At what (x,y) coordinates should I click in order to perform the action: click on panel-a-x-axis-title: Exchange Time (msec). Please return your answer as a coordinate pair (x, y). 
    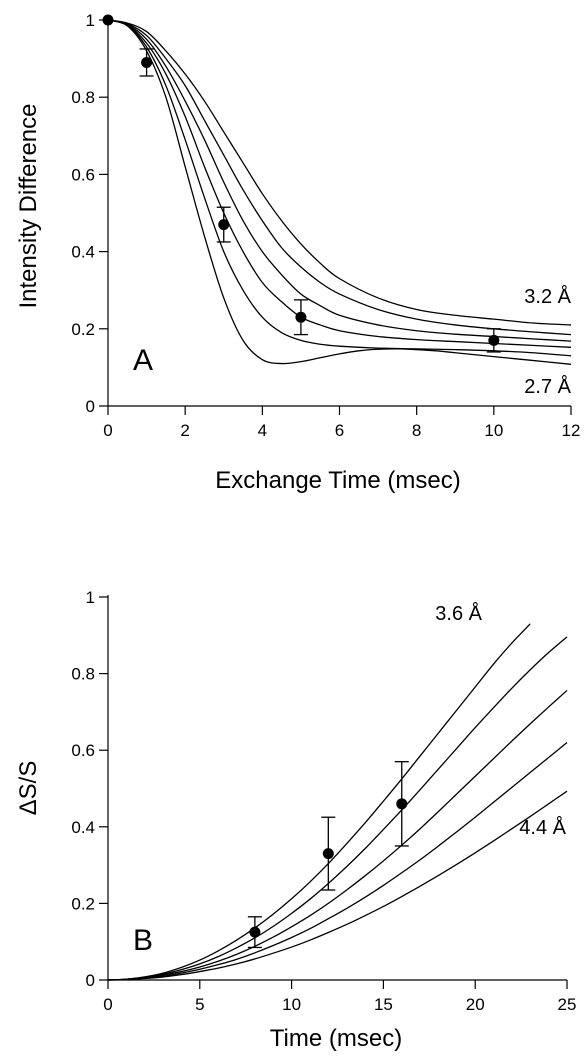
    Looking at the image, I should click on (337, 480).